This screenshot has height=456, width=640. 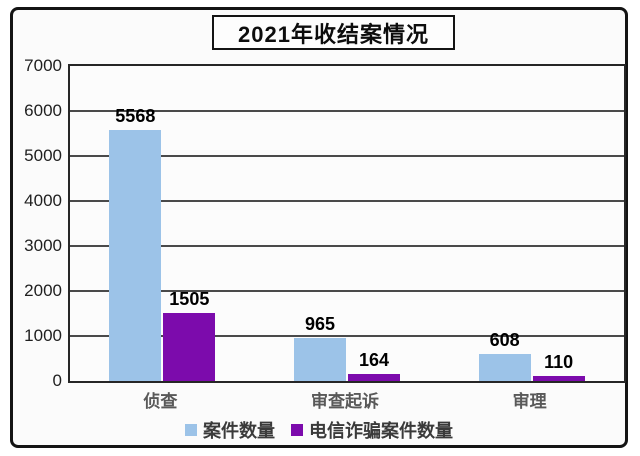 What do you see at coordinates (347, 291) in the screenshot?
I see `gridline-2000` at bounding box center [347, 291].